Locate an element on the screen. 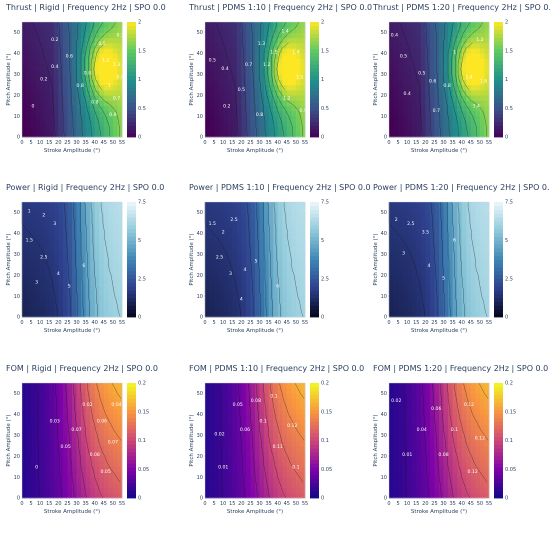 This screenshot has height=541, width=550. x-tick-label: 20 is located at coordinates (241, 323).